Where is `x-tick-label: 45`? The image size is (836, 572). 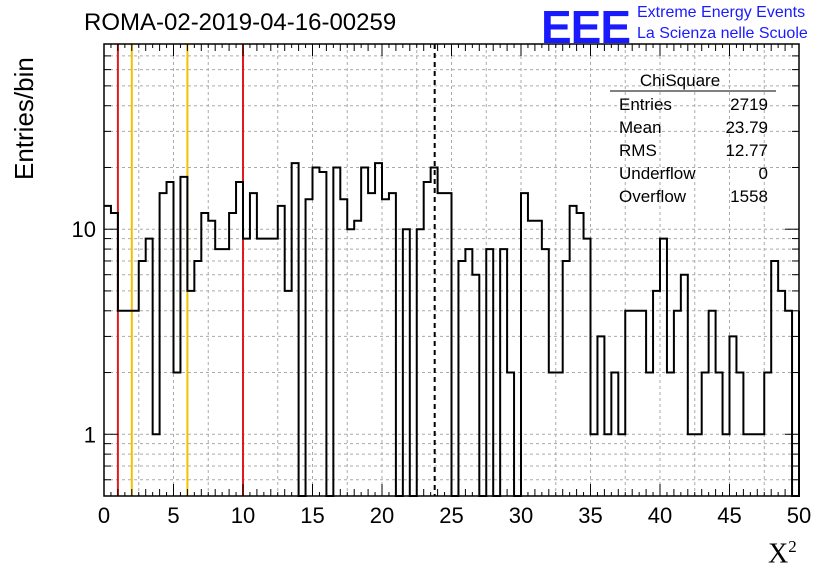
x-tick-label: 45 is located at coordinates (729, 515).